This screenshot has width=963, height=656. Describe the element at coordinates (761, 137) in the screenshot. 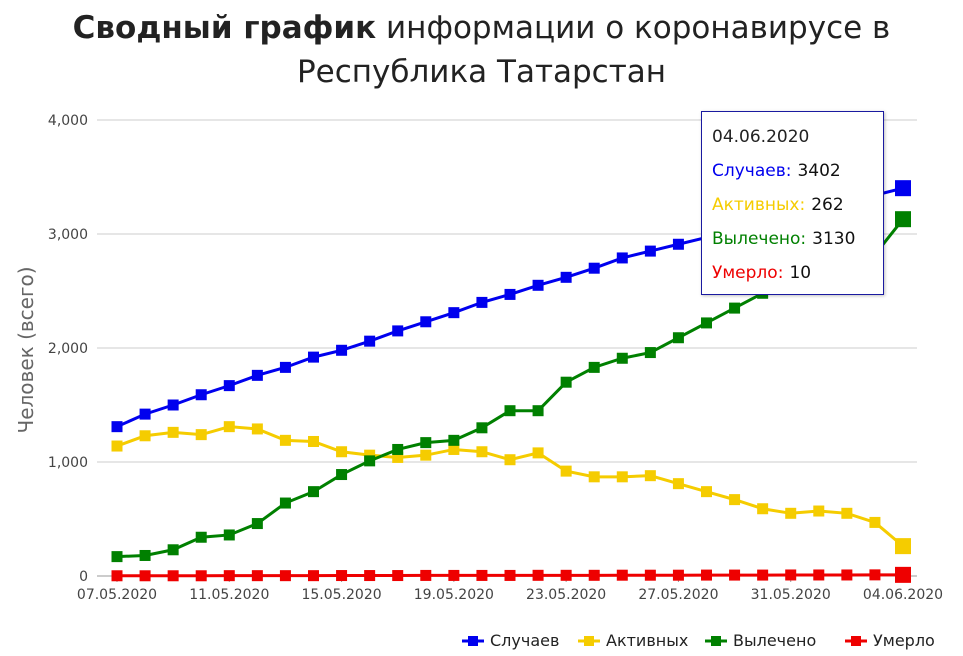

I see `tooltip-date: 04.06.2020` at that location.